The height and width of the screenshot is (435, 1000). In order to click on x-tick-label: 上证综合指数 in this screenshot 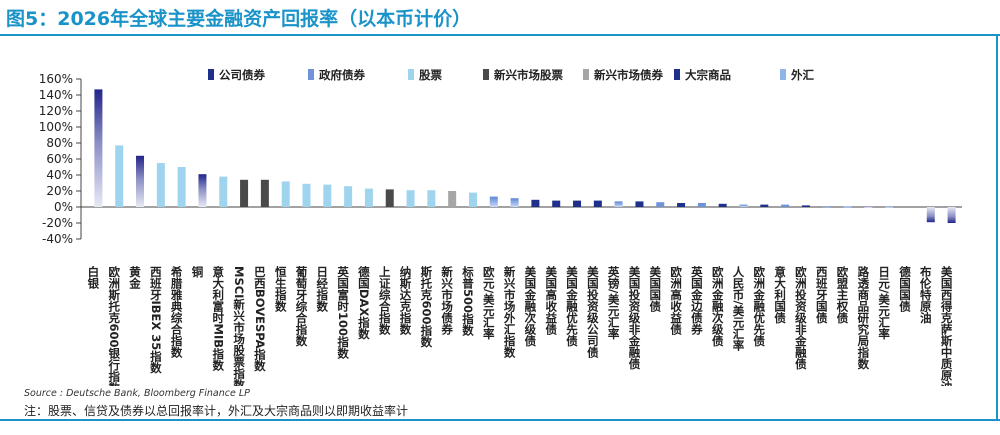, I will do `click(385, 300)`.